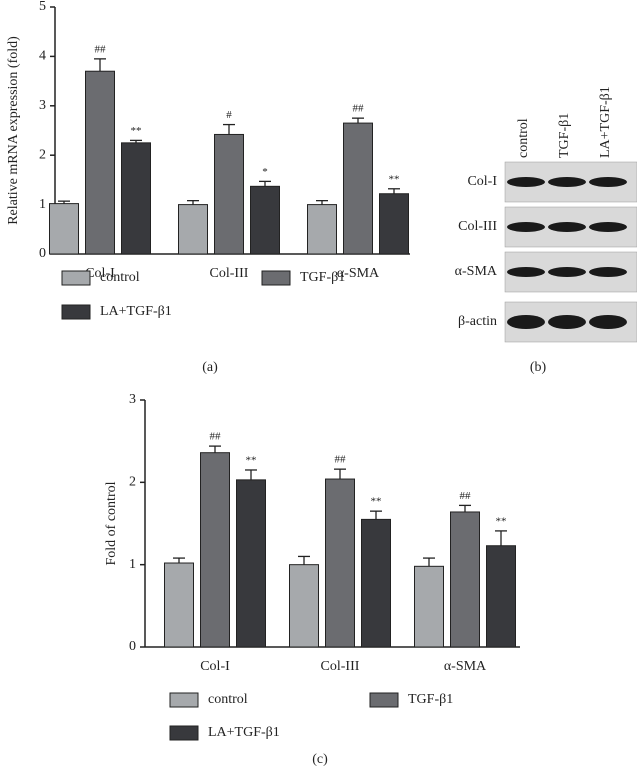 Image resolution: width=637 pixels, height=770 pixels. What do you see at coordinates (111, 523) in the screenshot?
I see `y-axis-label: Fold of control` at bounding box center [111, 523].